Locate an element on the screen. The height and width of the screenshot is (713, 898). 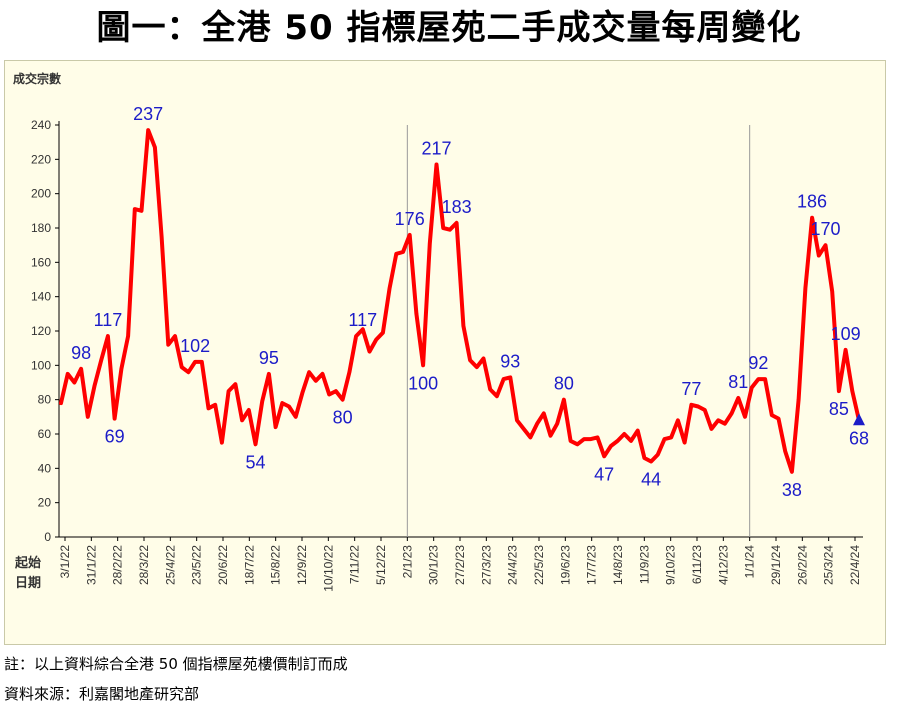
x-axis-label-line2: 日期 is located at coordinates (28, 582).